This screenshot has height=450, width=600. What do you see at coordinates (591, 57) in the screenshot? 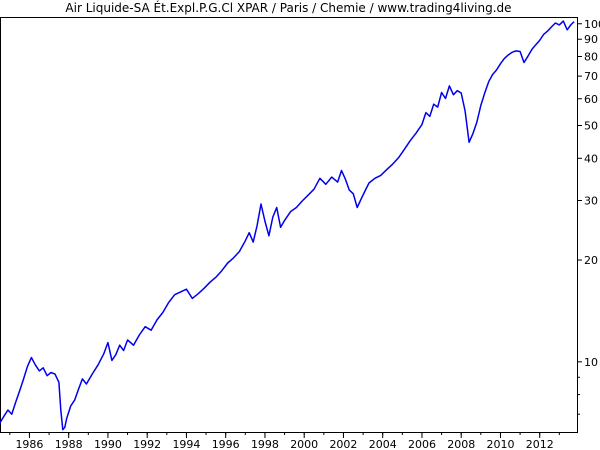
I see `y-tick-label: 80` at bounding box center [591, 57].